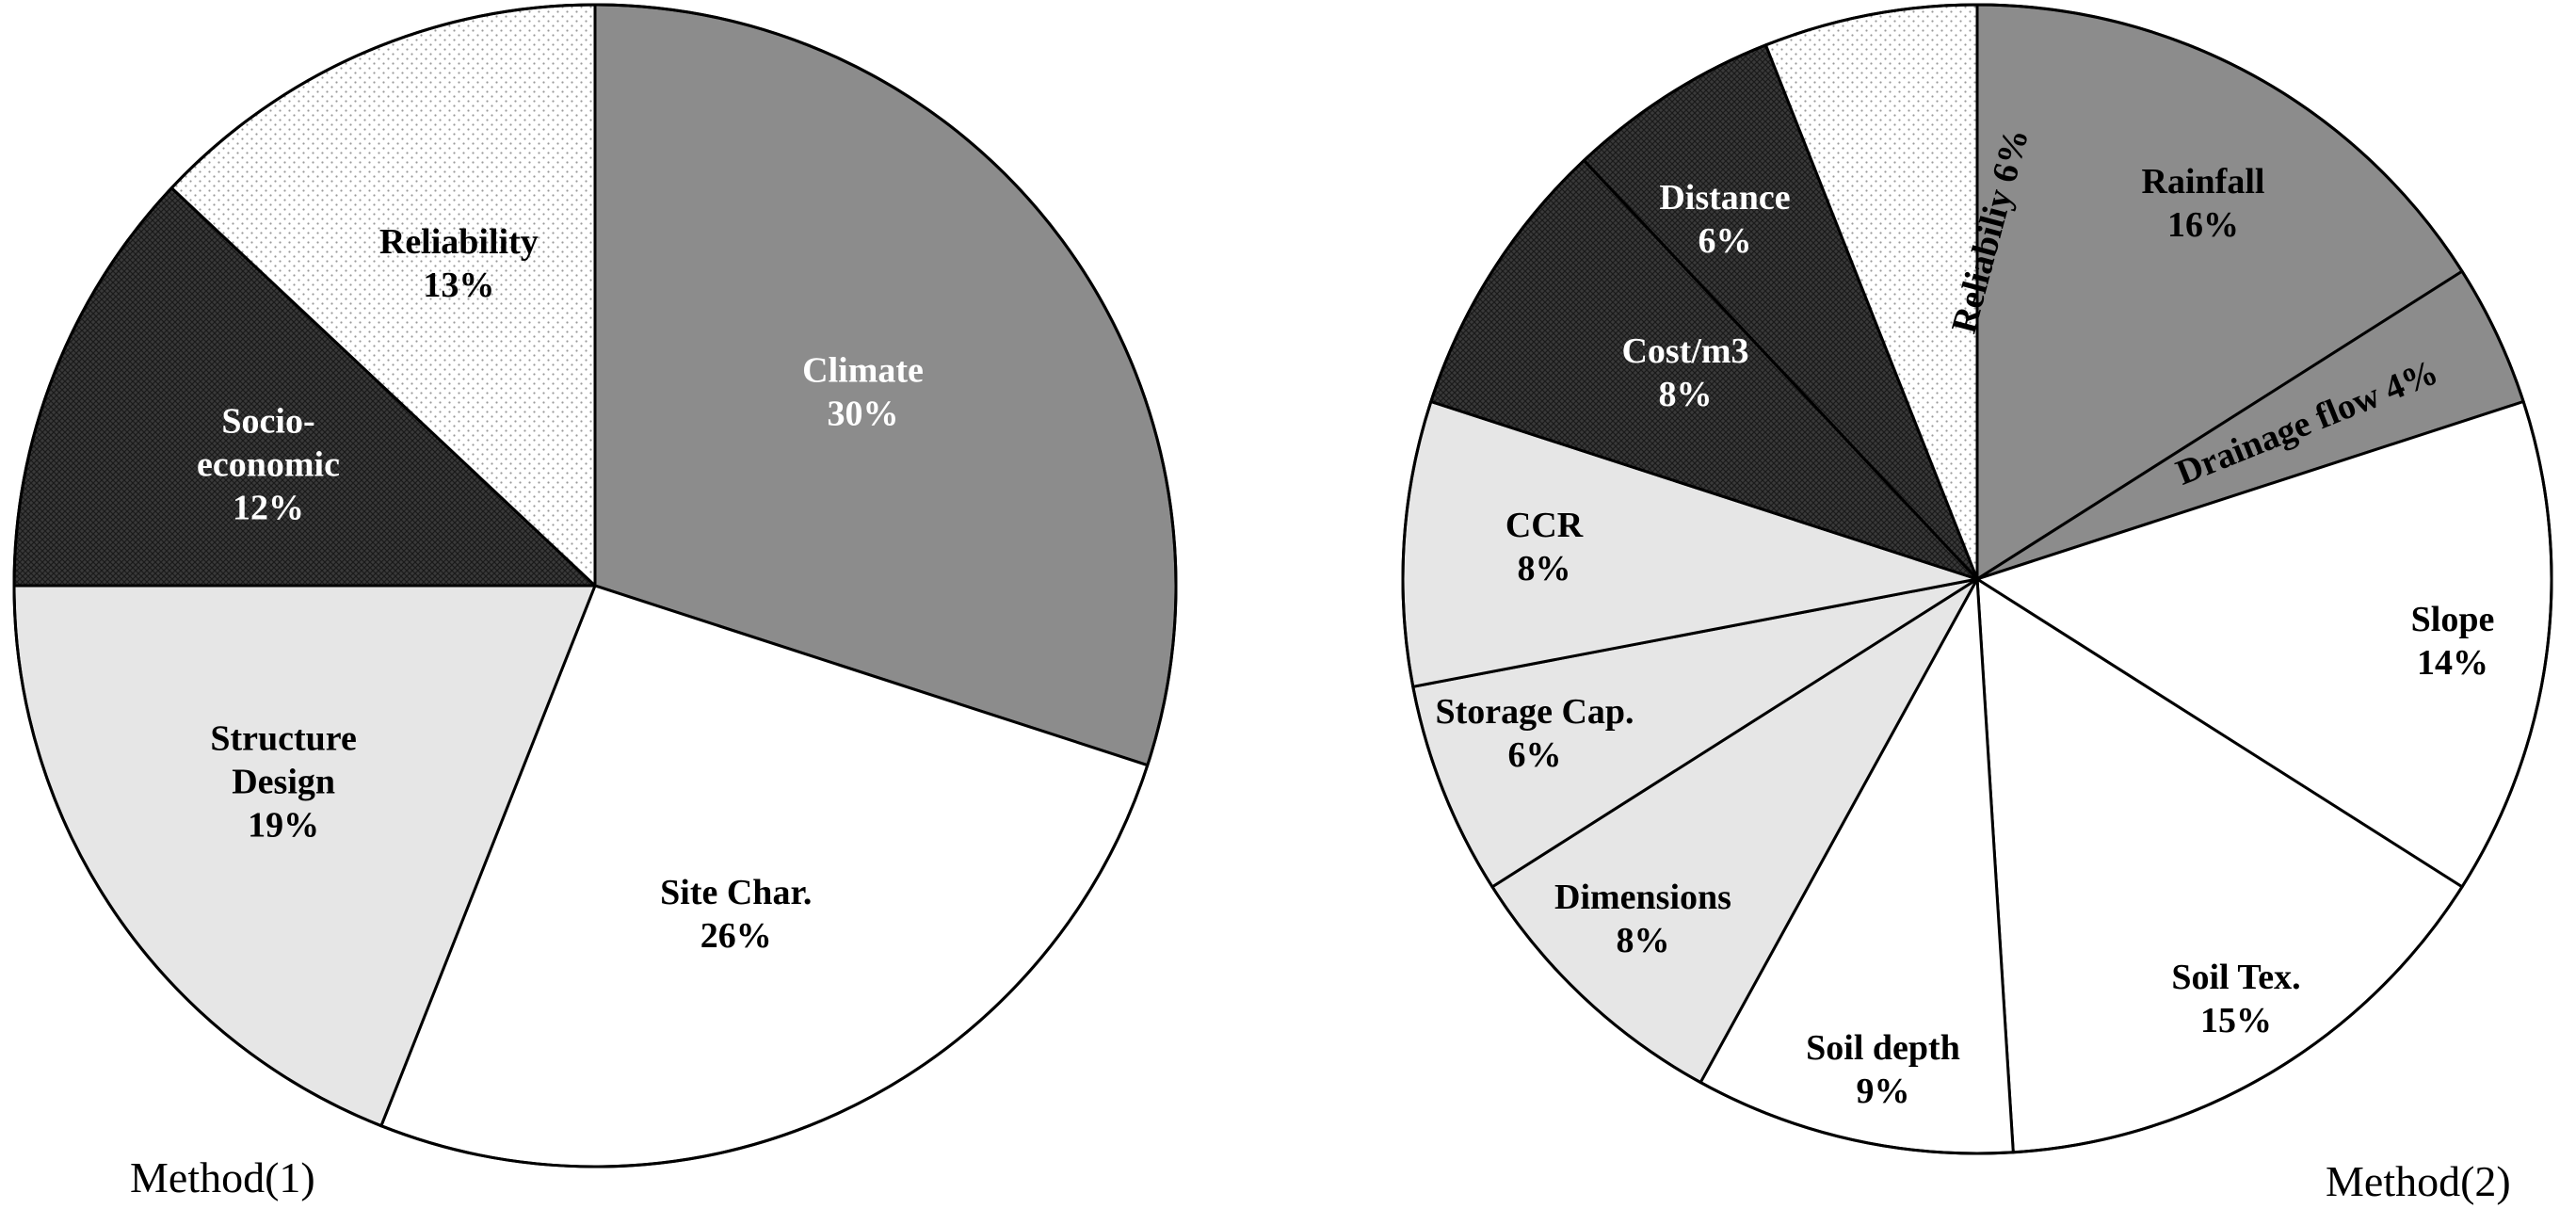  I want to click on slice-label-line: CCR, so click(1544, 525).